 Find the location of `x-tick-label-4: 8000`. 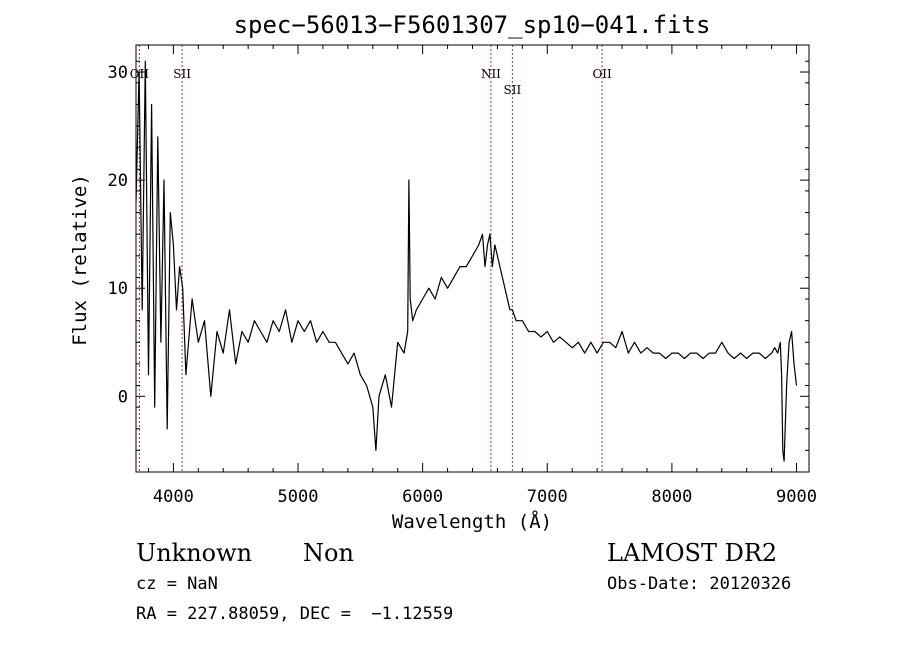

x-tick-label-4: 8000 is located at coordinates (671, 497).